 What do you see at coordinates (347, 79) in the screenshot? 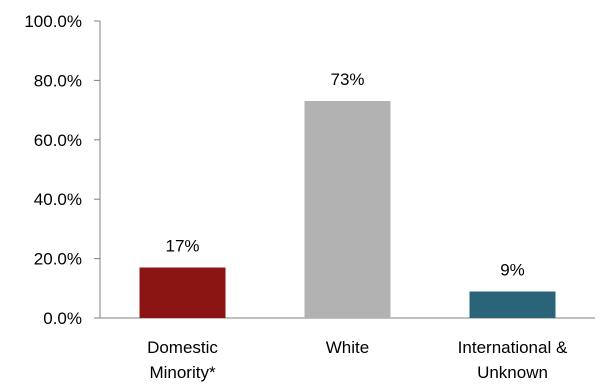
I see `data-label: 73%` at bounding box center [347, 79].